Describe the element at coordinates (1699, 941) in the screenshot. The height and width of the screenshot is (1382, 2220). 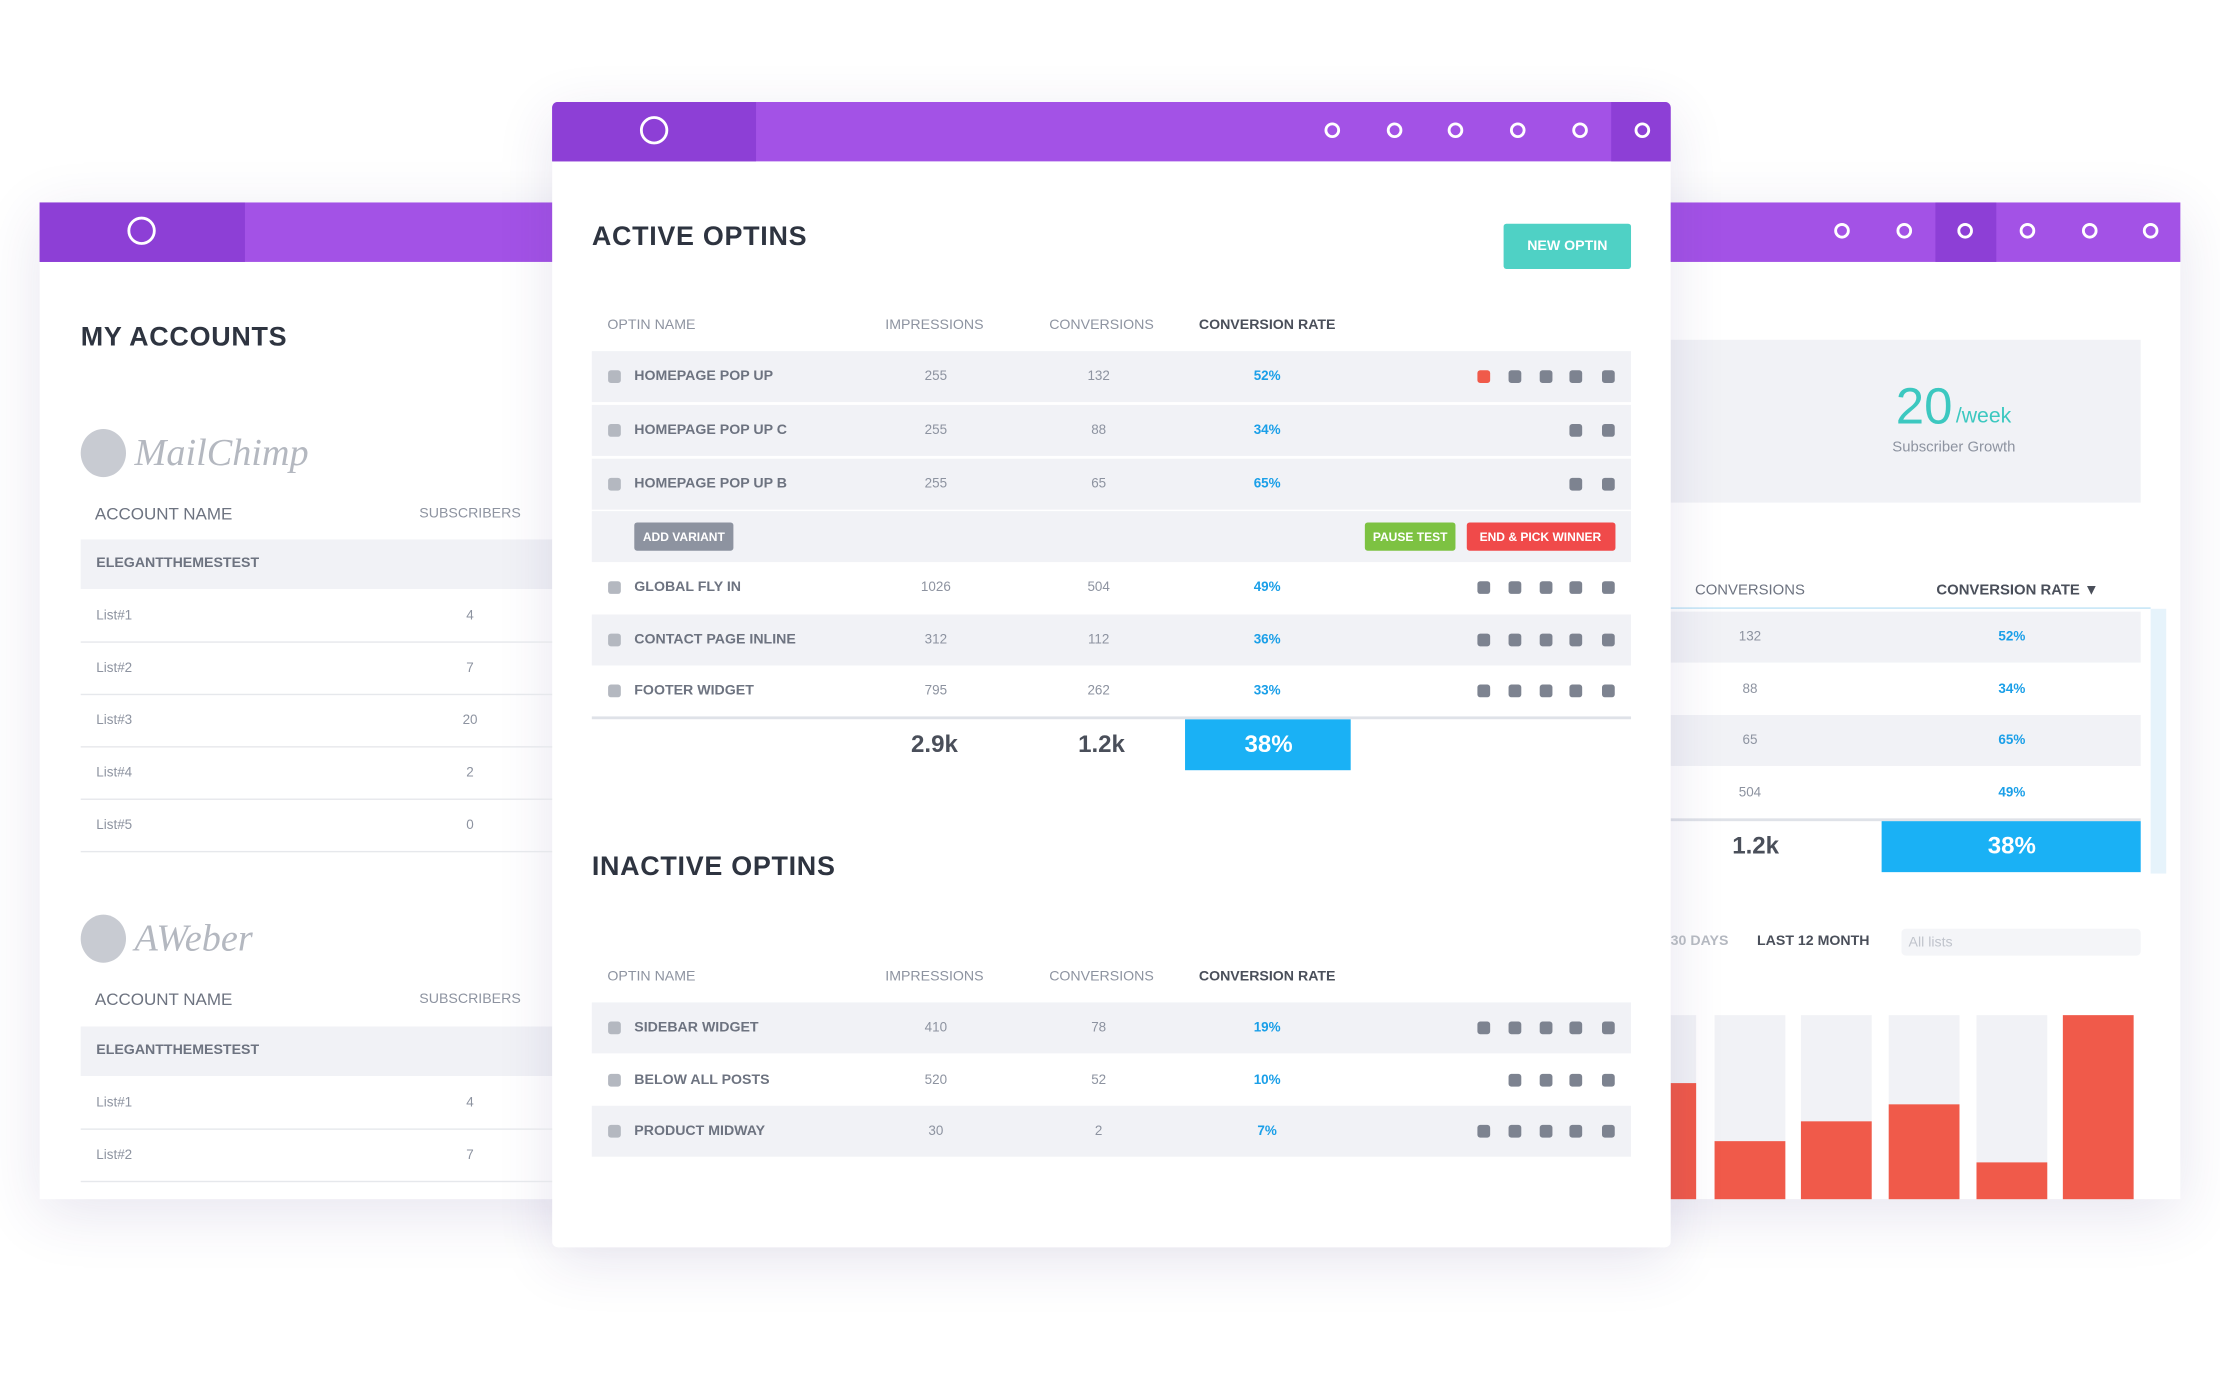
I see `filter: 30 DAYS` at that location.